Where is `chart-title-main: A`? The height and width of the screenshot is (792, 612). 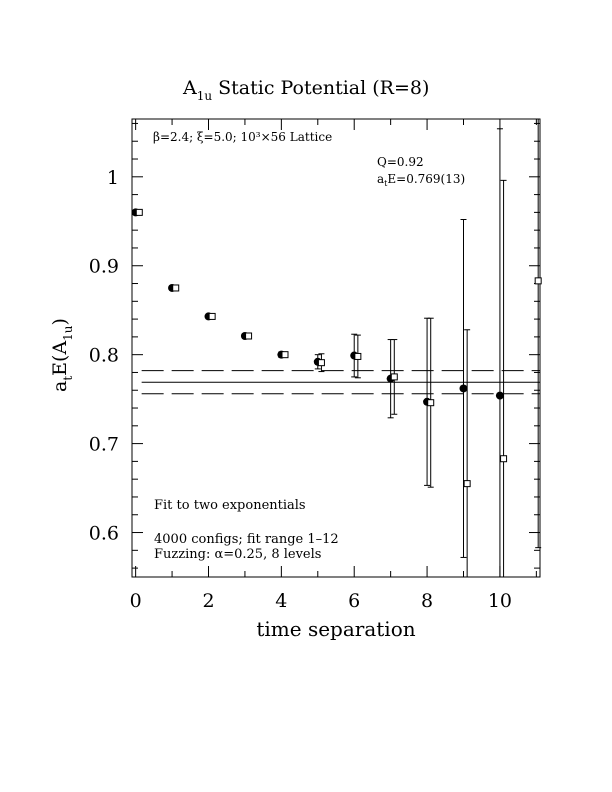
chart-title-main: A is located at coordinates (189, 88).